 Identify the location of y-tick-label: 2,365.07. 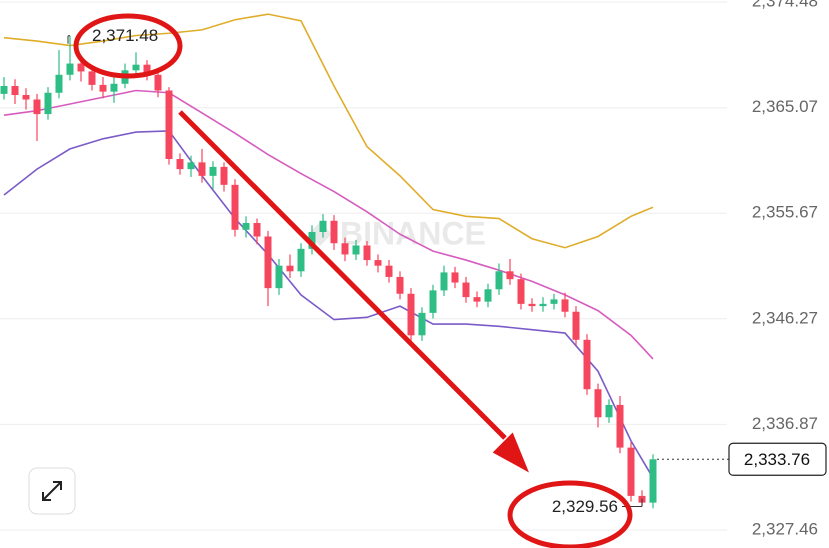
(785, 106).